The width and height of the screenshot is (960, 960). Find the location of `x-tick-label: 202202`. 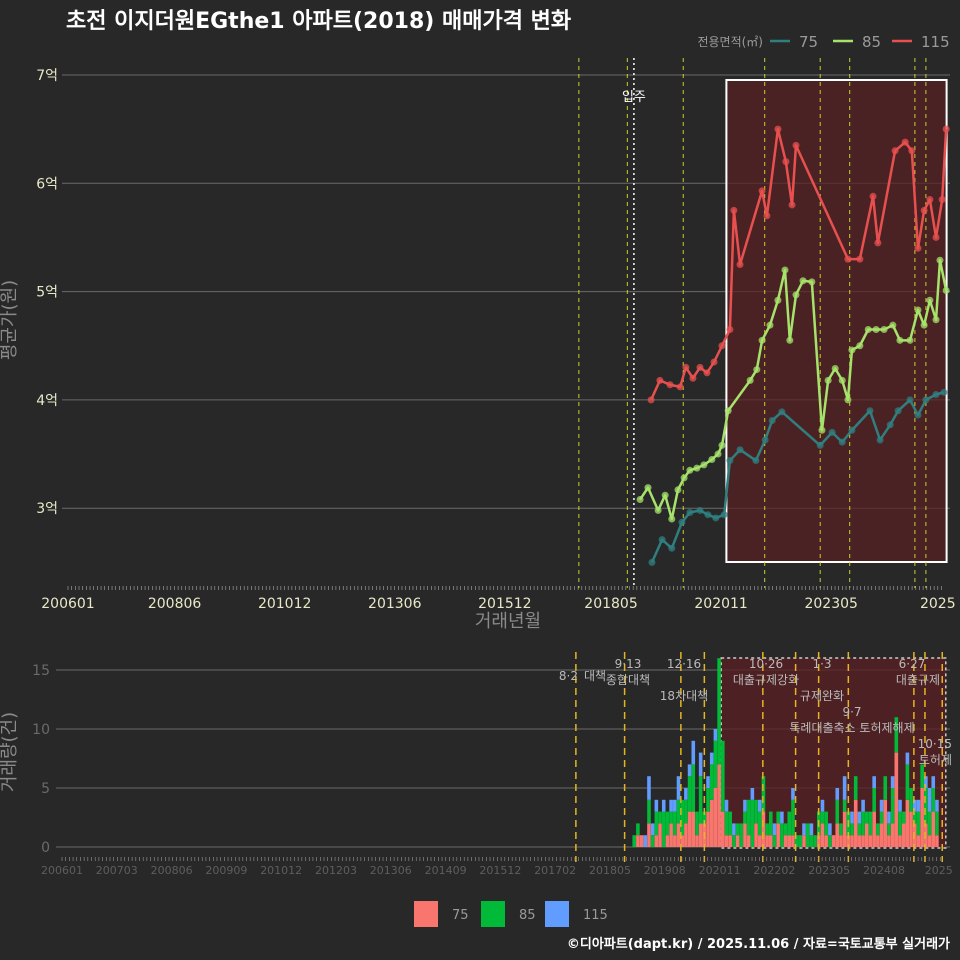

x-tick-label: 202202 is located at coordinates (774, 870).